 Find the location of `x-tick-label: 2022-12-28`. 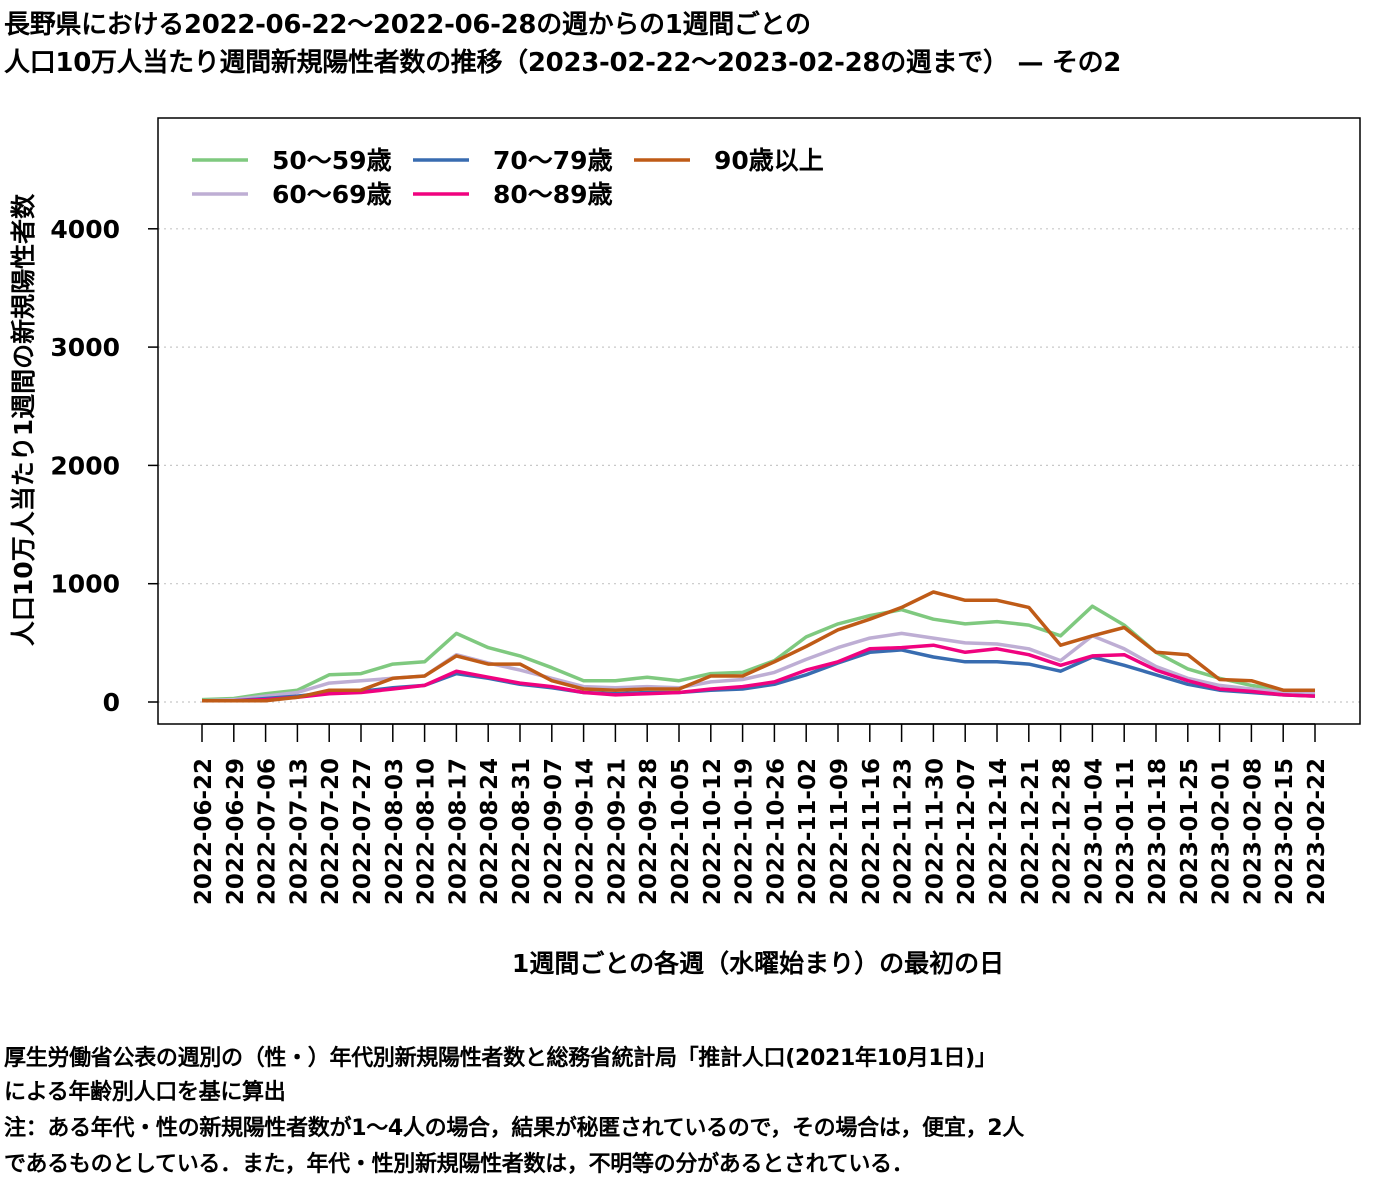

x-tick-label: 2022-12-28 is located at coordinates (1063, 831).